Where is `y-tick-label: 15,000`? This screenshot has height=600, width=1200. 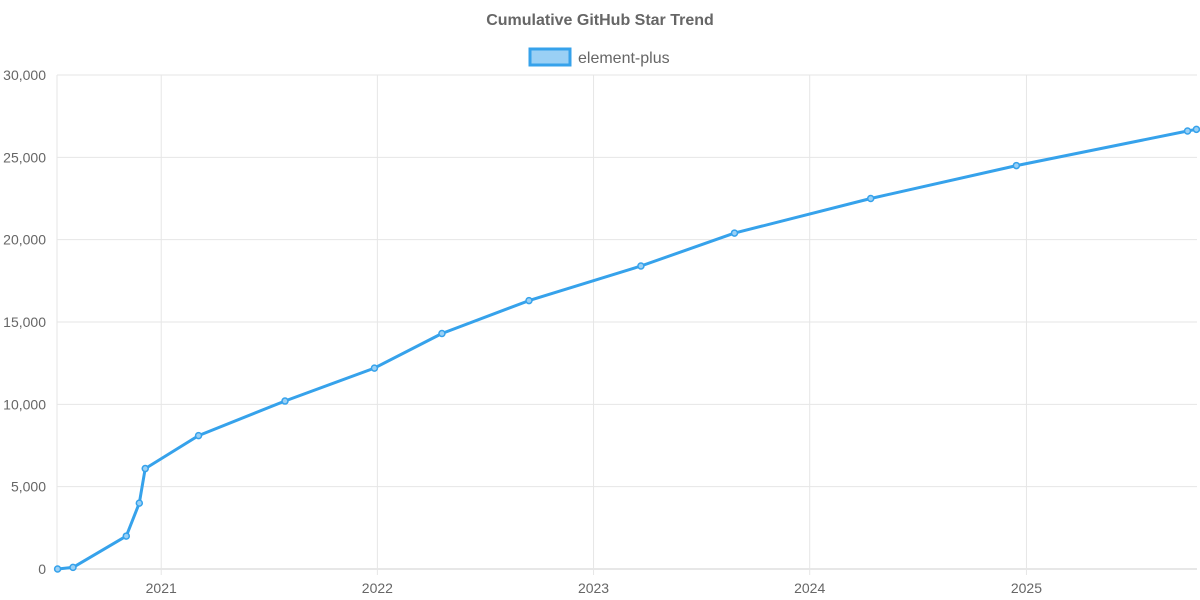 y-tick-label: 15,000 is located at coordinates (24, 322).